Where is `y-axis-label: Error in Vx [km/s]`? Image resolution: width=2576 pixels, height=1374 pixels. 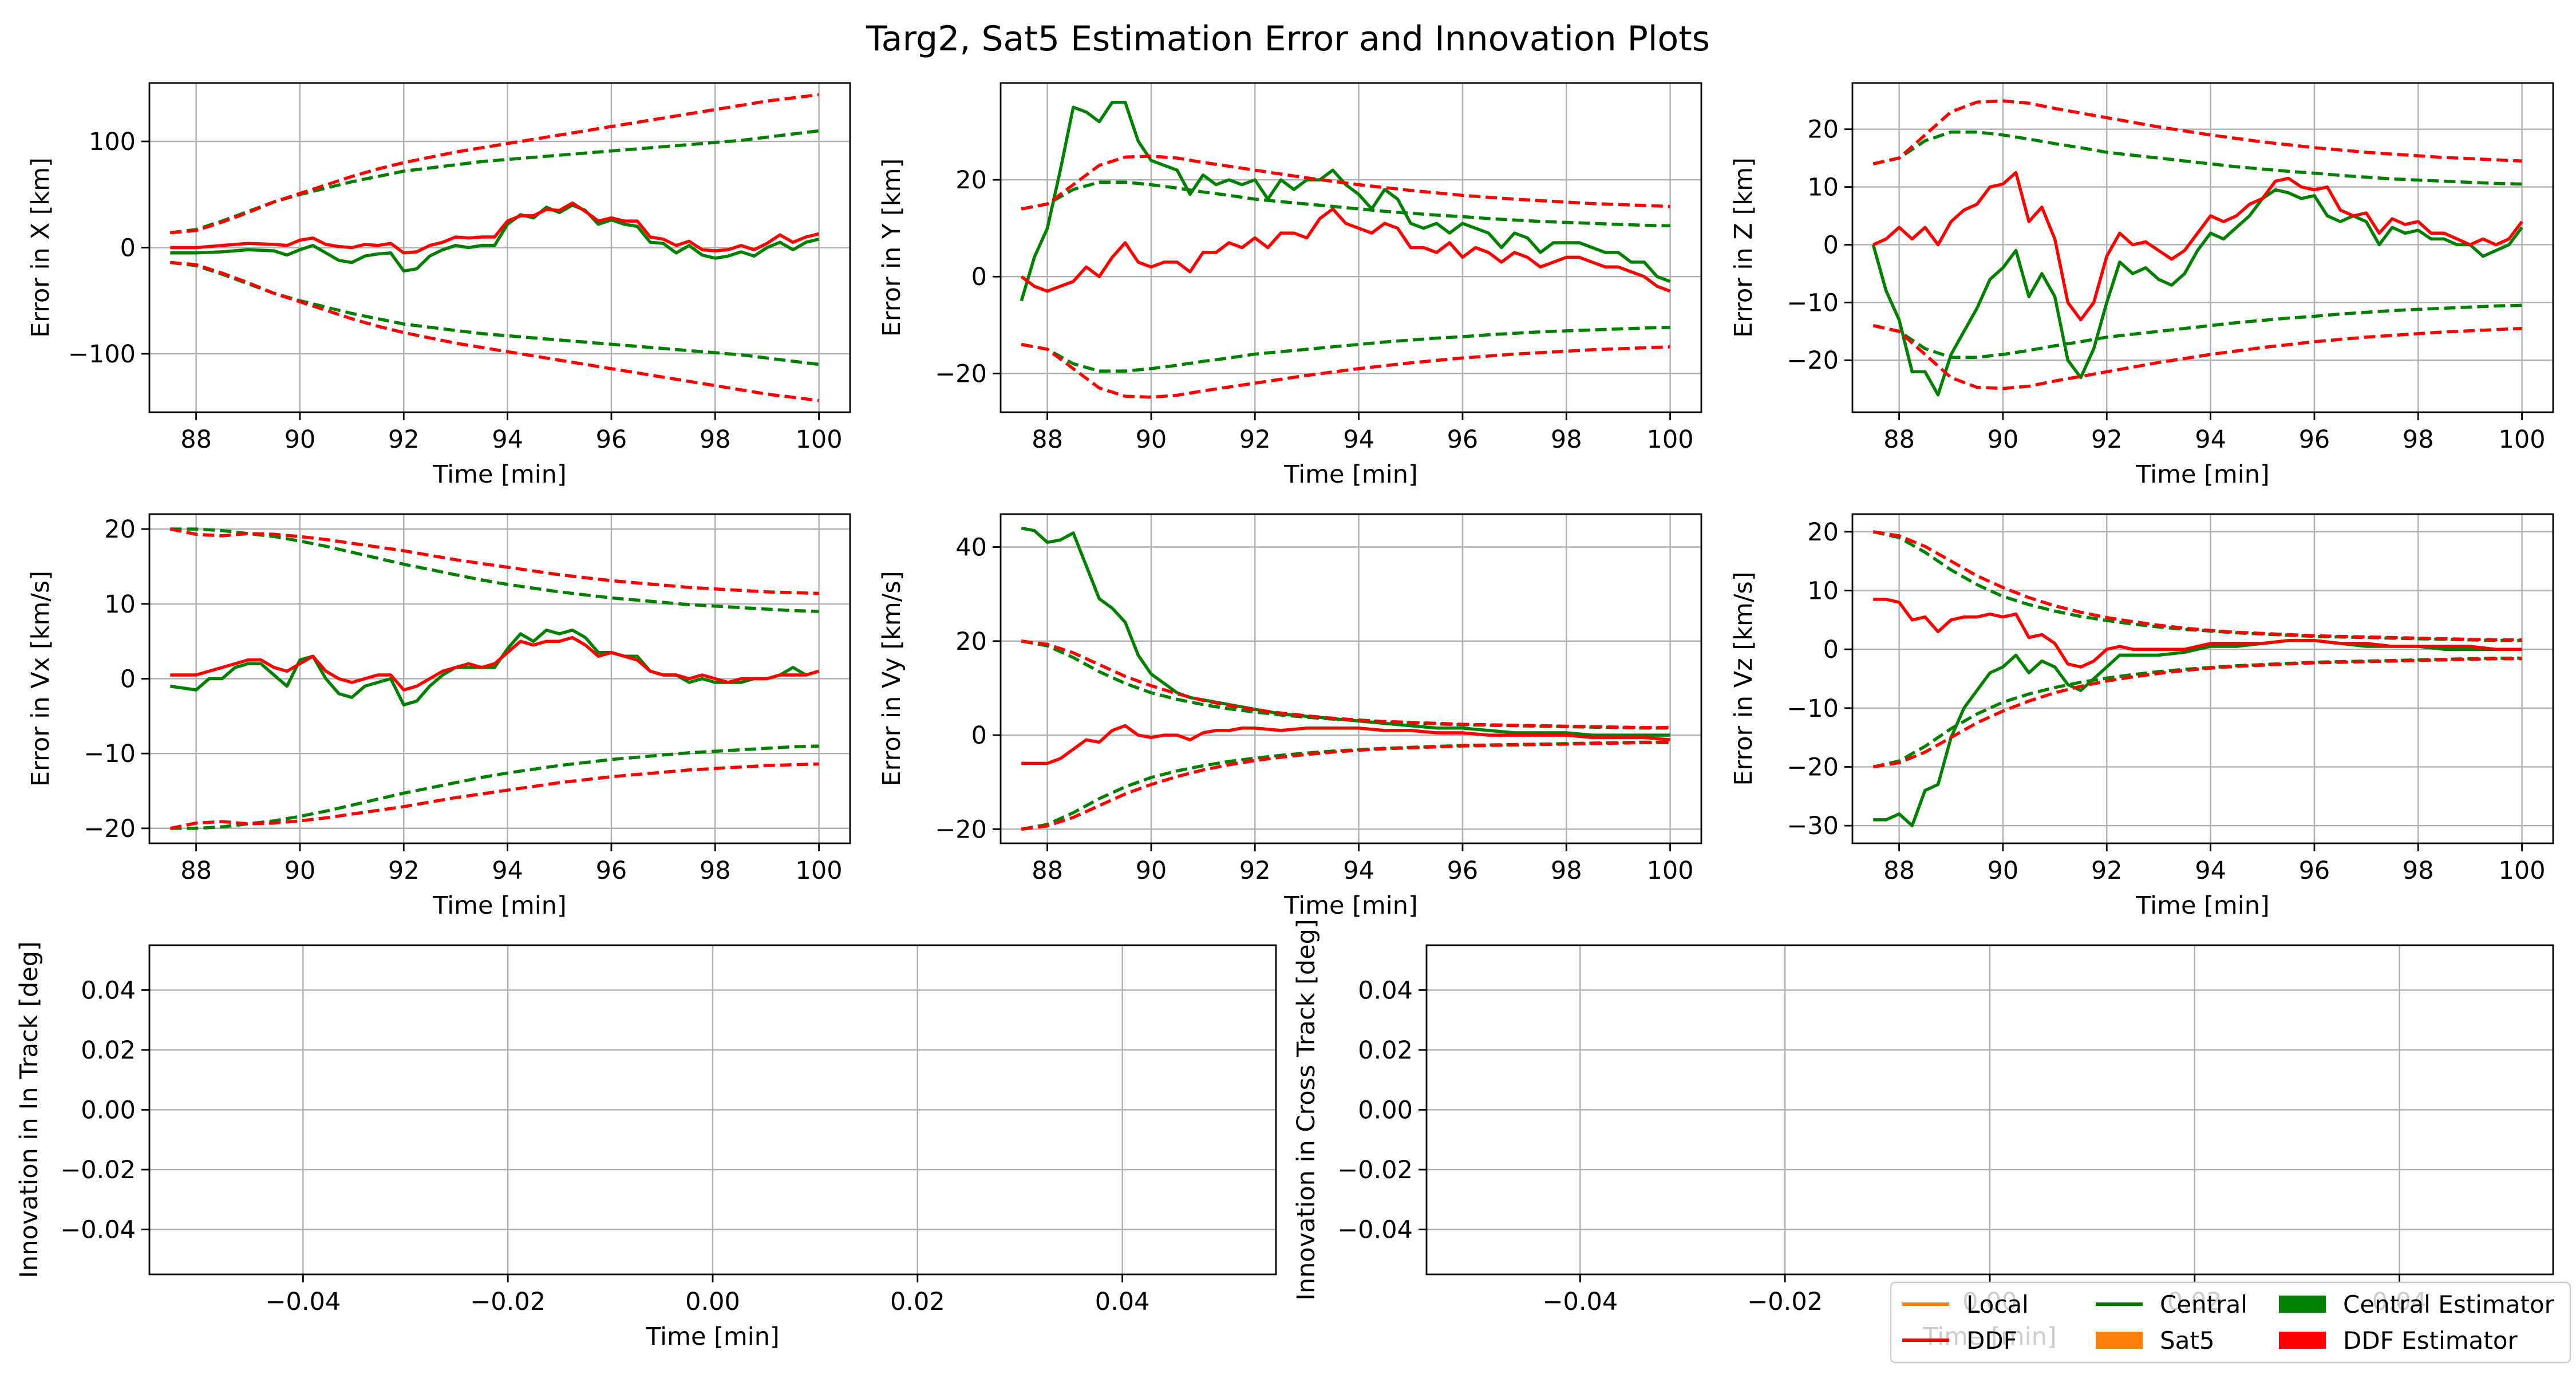
y-axis-label: Error in Vx [km/s] is located at coordinates (40, 679).